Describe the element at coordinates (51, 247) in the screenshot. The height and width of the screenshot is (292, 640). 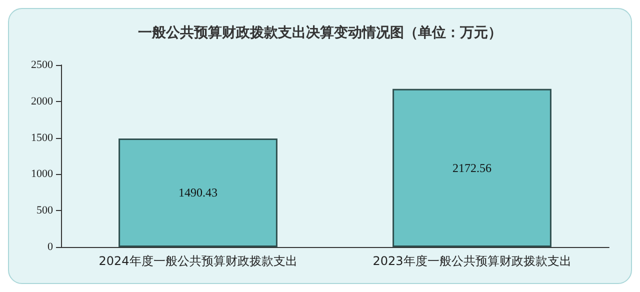
I see `y-tick-label: 0` at that location.